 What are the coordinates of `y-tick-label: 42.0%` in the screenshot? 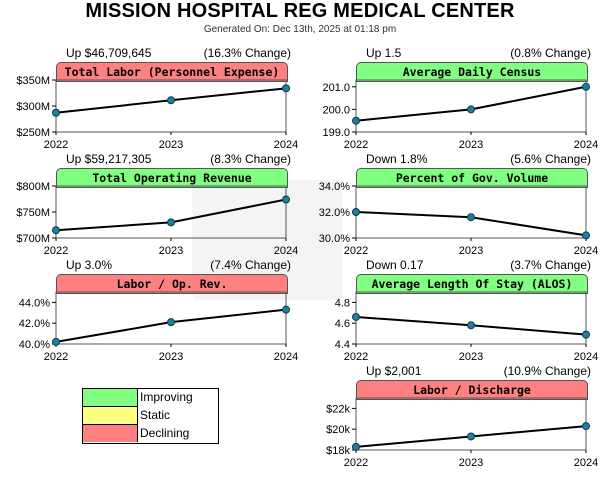 It's located at (34, 324).